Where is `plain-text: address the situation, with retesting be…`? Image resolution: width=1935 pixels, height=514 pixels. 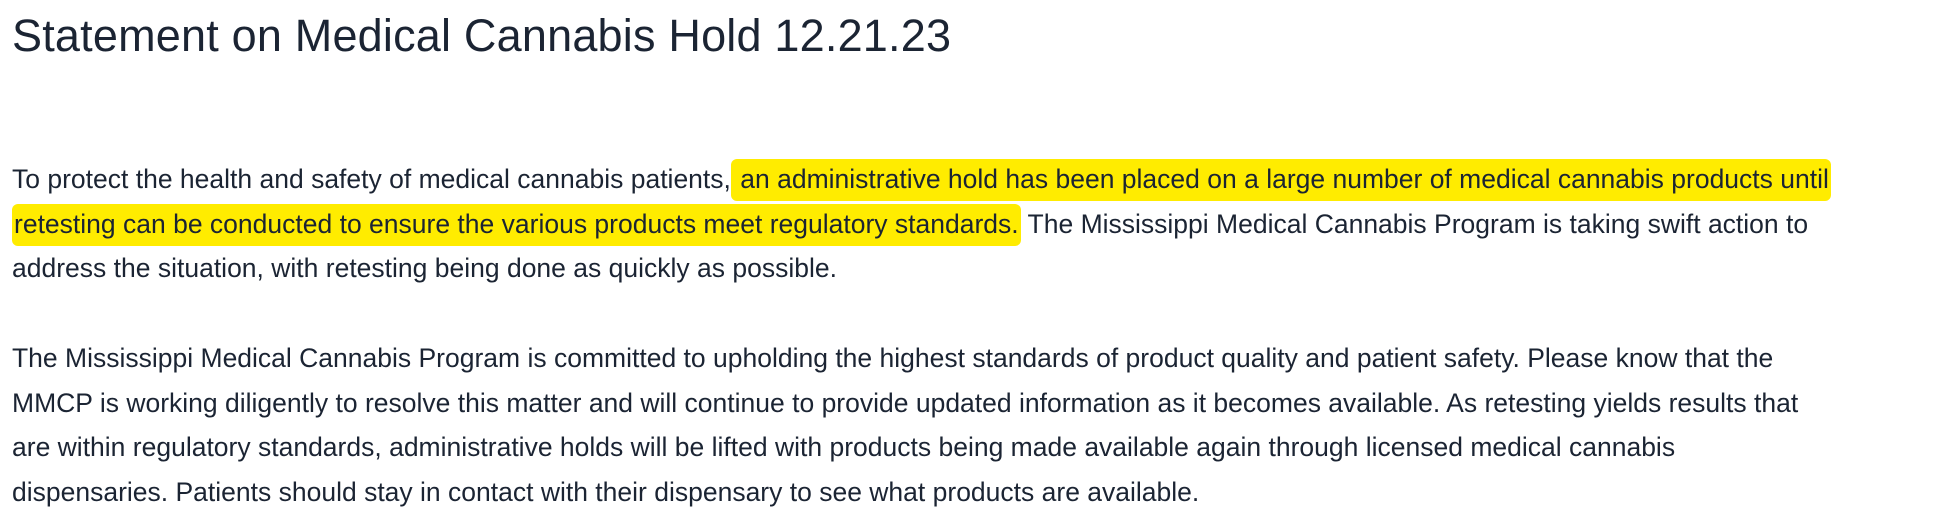
plain-text: address the situation, with retesting be… is located at coordinates (424, 268).